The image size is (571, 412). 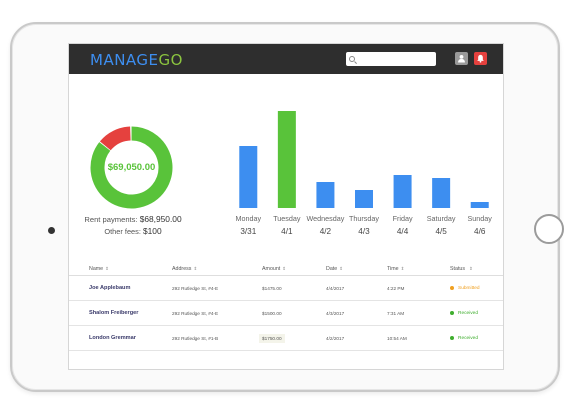 I want to click on home-button, so click(x=549, y=229).